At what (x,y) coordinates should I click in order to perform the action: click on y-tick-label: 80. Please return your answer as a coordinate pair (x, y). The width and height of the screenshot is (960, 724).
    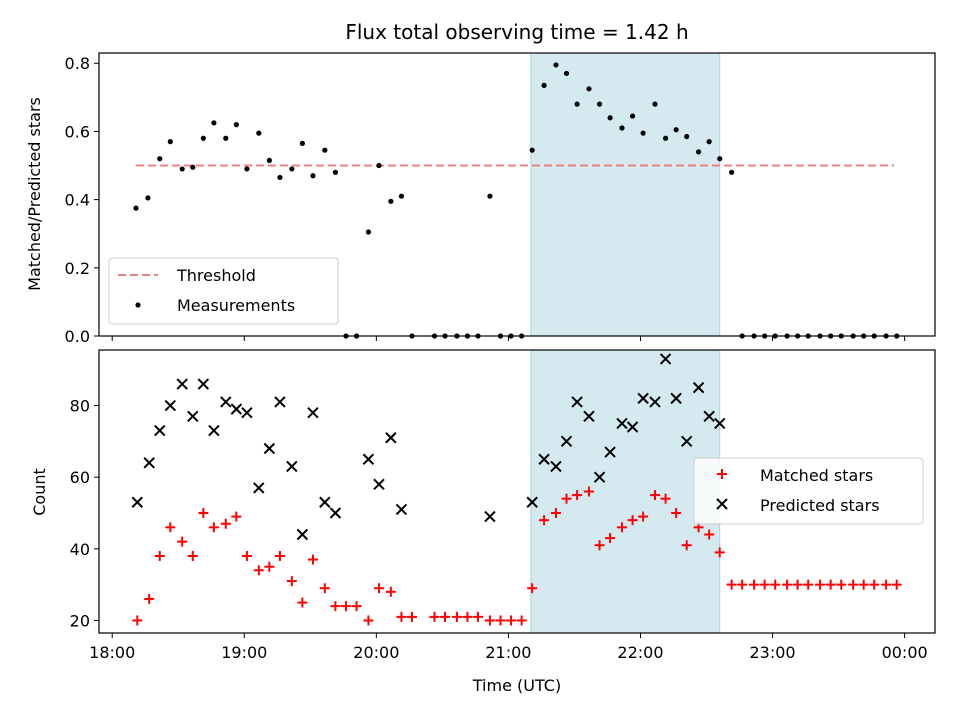
    Looking at the image, I should click on (80, 406).